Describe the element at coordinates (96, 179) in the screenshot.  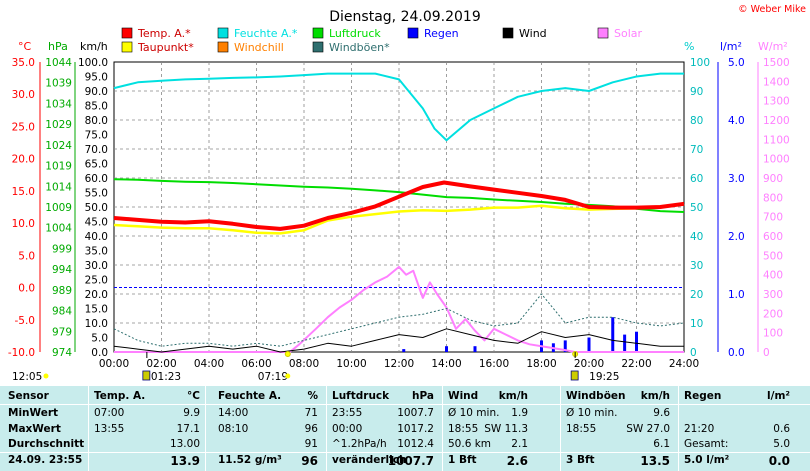
I see `tick-label: 60.0` at that location.